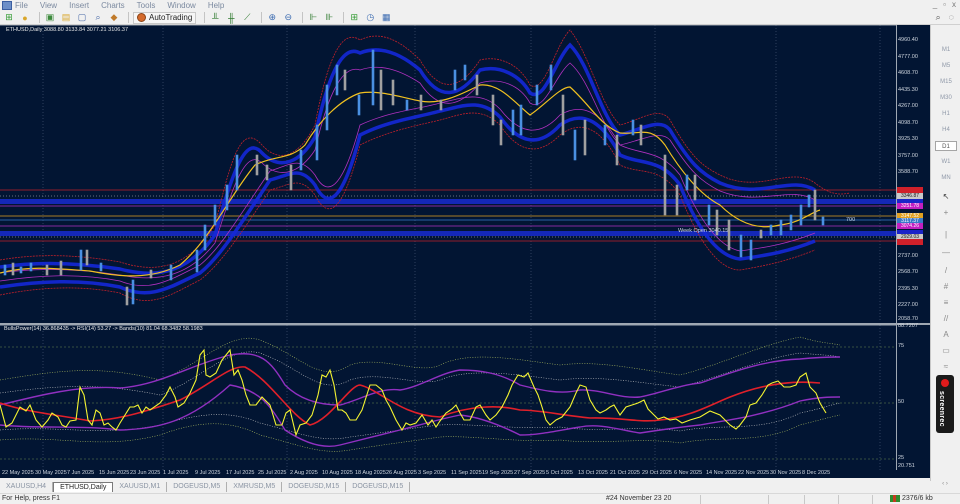  What do you see at coordinates (83, 487) in the screenshot?
I see `tab-ethusd-daily: ETHUSD,Daily` at bounding box center [83, 487].